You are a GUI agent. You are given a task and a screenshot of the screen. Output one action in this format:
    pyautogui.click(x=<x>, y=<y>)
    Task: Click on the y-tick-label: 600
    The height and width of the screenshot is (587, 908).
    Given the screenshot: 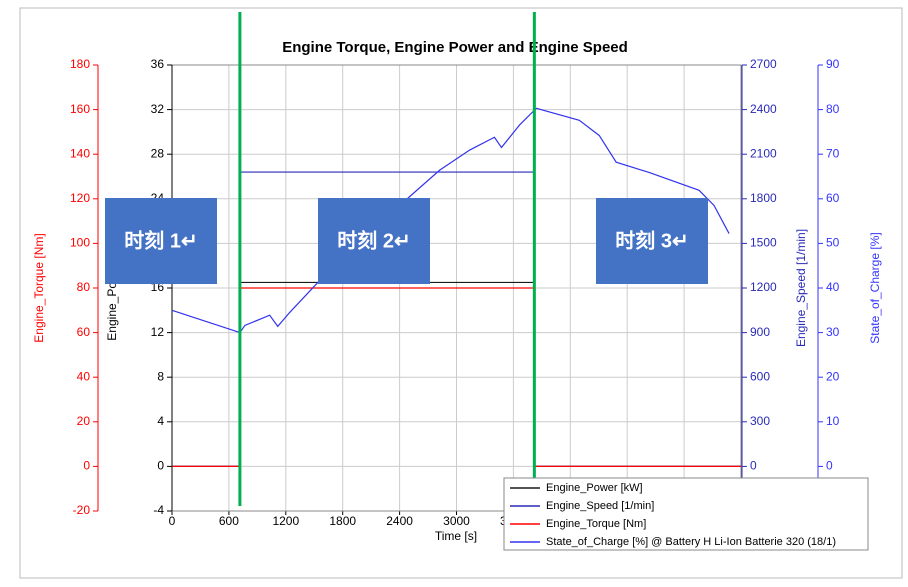 What is the action you would take?
    pyautogui.click(x=760, y=376)
    